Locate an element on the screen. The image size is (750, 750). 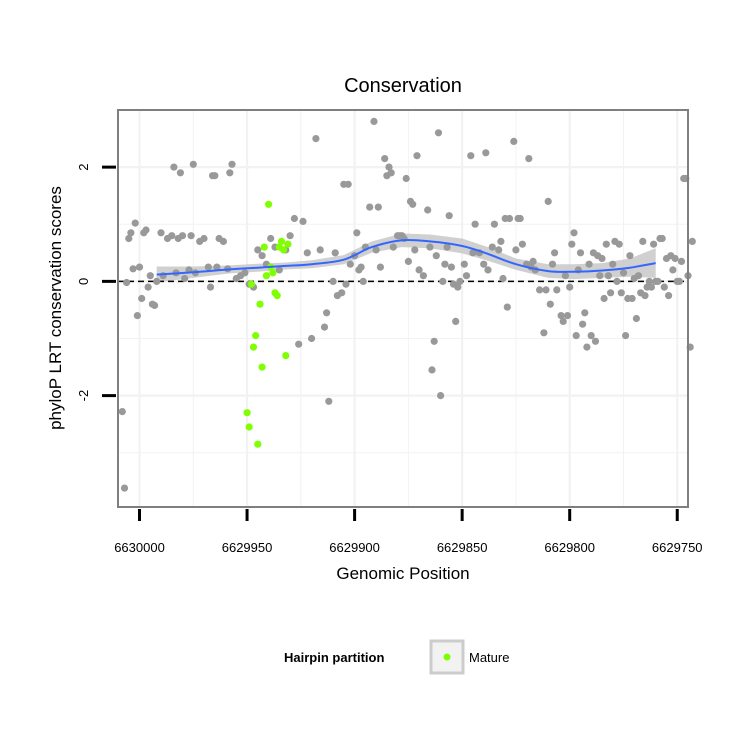
x-tick-label: 6630000 is located at coordinates (139, 547).